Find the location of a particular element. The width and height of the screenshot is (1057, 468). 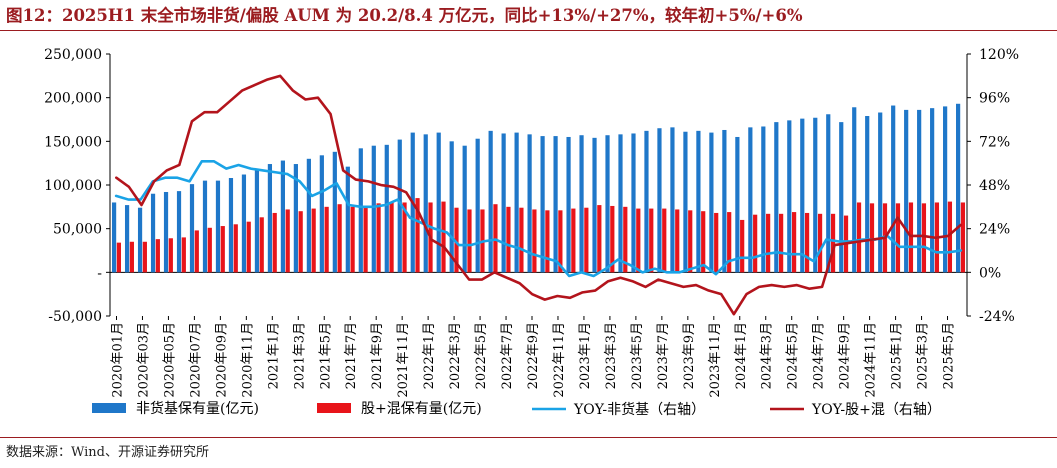

legend-label: YOY-非货基（右轴） is located at coordinates (639, 409).